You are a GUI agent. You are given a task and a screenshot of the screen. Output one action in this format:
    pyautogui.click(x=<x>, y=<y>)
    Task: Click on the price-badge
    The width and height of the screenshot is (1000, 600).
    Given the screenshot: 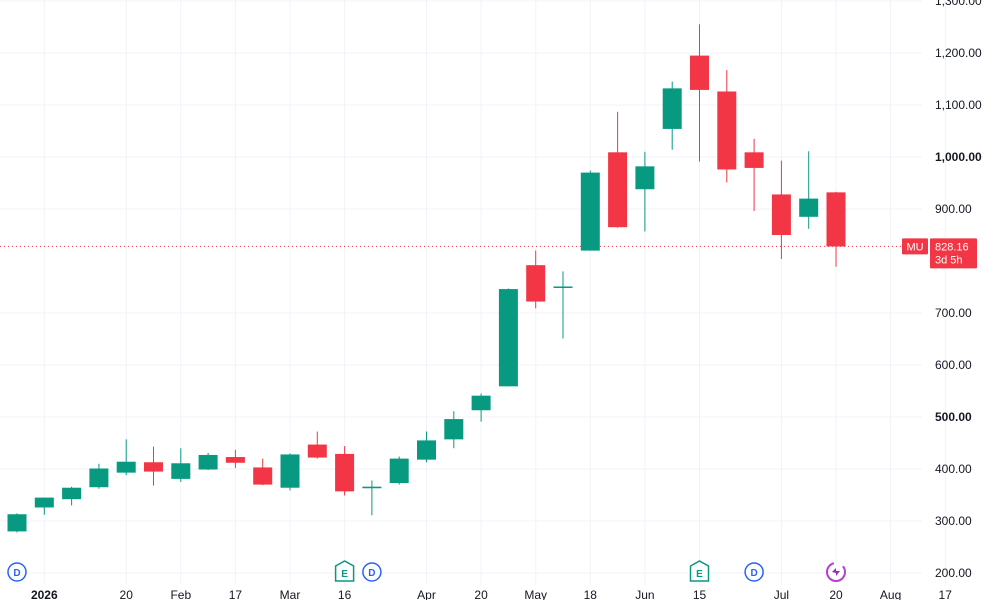 What is the action you would take?
    pyautogui.click(x=953, y=253)
    